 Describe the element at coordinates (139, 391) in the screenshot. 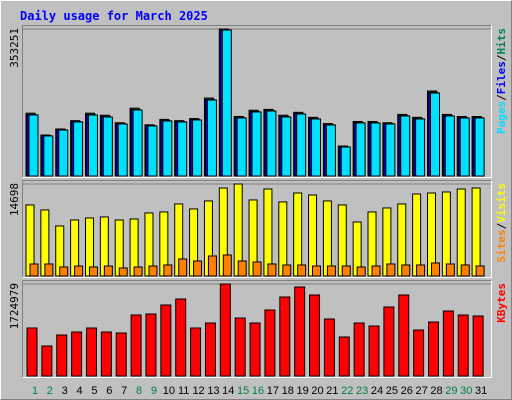

I see `x-tick-label: 8` at that location.